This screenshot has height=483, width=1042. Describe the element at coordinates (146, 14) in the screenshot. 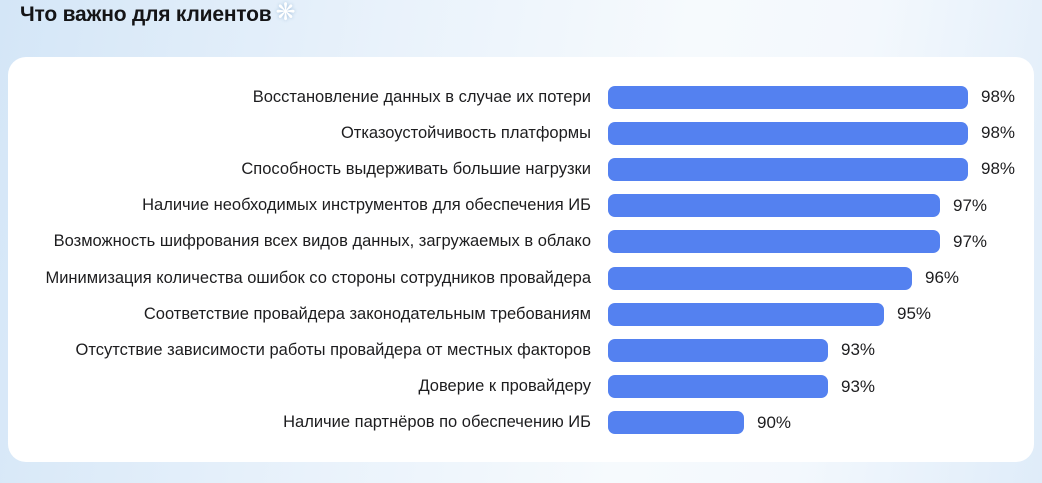

I see `page-title: Что важно для клиентов` at that location.